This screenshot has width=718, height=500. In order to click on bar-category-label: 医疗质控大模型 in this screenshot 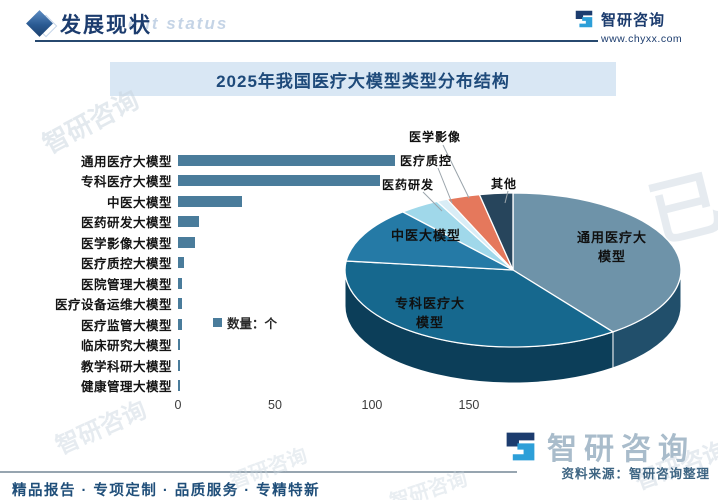, I will do `click(126, 264)`.